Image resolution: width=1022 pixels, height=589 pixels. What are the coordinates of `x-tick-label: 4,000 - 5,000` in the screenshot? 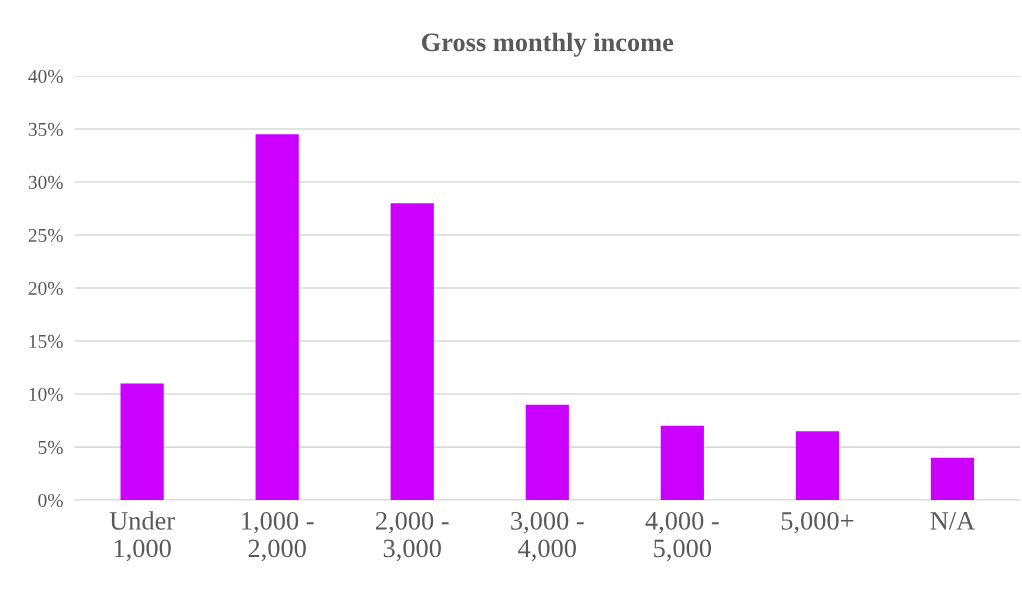 It's located at (682, 536).